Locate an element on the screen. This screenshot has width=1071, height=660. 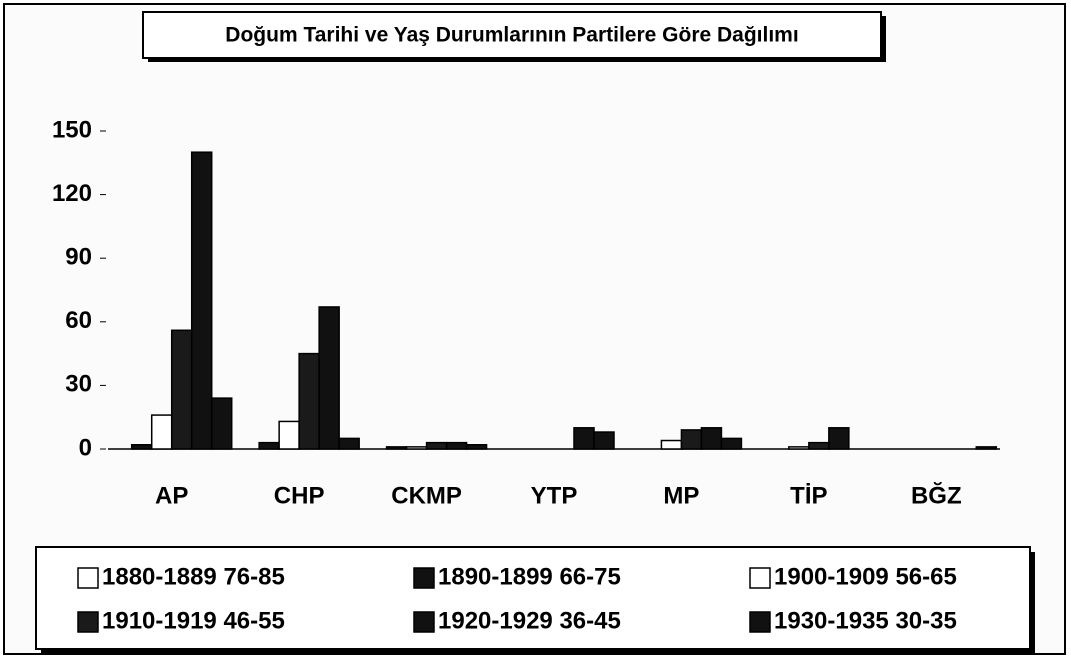
title-box is located at coordinates (512, 35).